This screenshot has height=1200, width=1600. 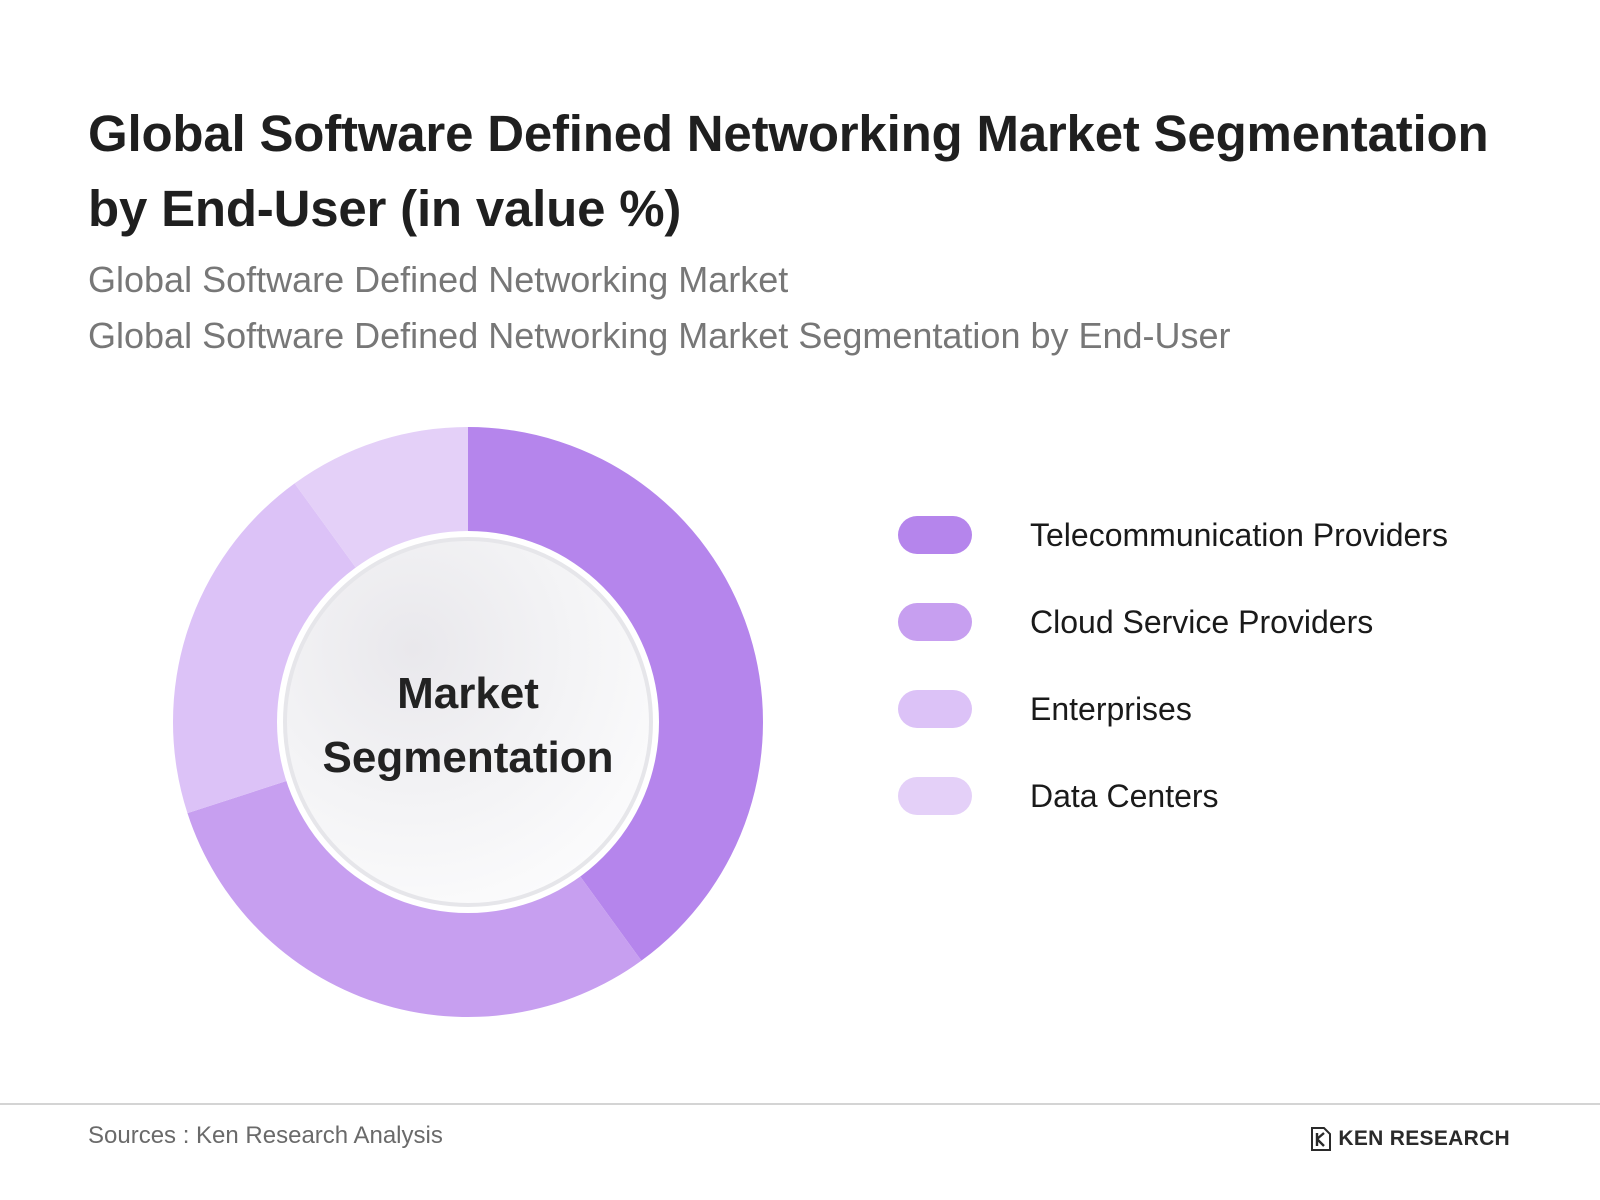 What do you see at coordinates (1202, 622) in the screenshot?
I see `legend-label-cloud-service-providers: Cloud Service Providers` at bounding box center [1202, 622].